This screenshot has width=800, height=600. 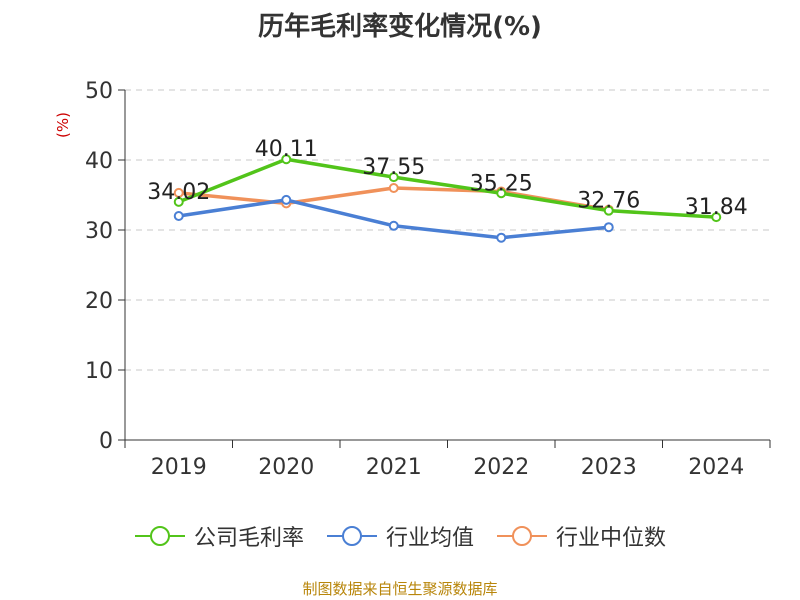 I want to click on x-tick-label: 2021, so click(x=394, y=467).